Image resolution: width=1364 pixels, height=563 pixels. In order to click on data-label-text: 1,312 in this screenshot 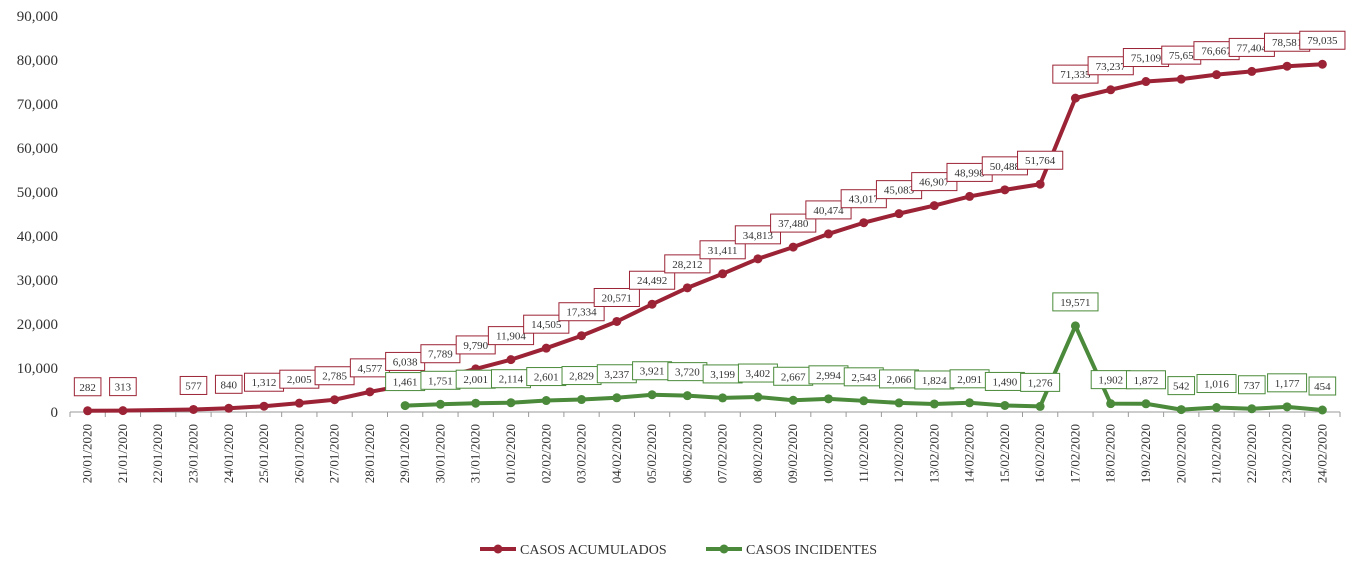, I will do `click(264, 383)`.